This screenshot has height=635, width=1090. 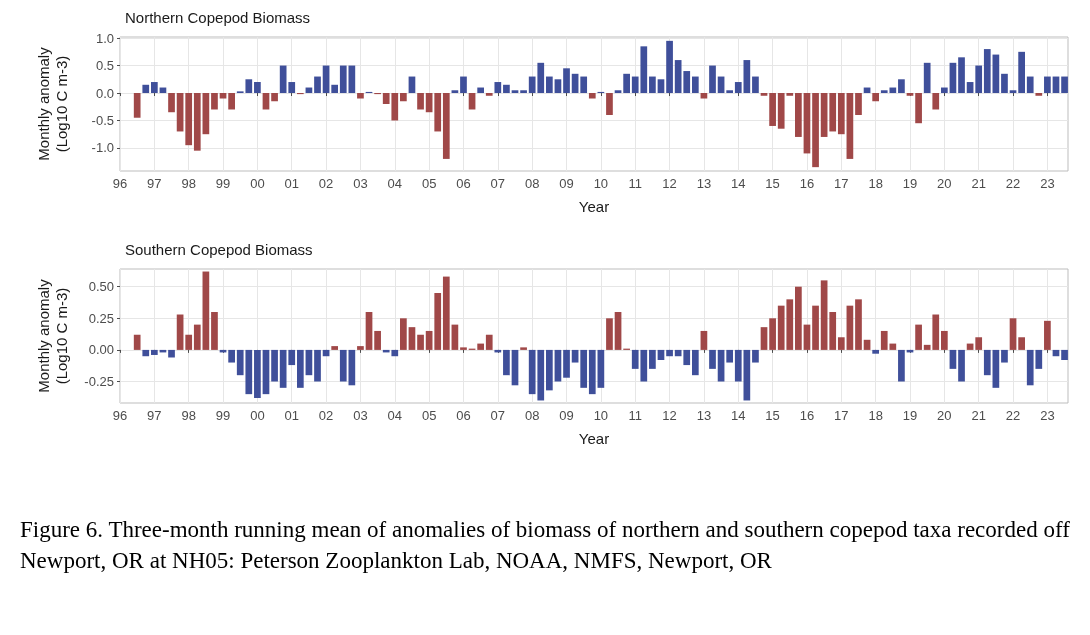 What do you see at coordinates (566, 415) in the screenshot?
I see `x-tick-label: 09` at bounding box center [566, 415].